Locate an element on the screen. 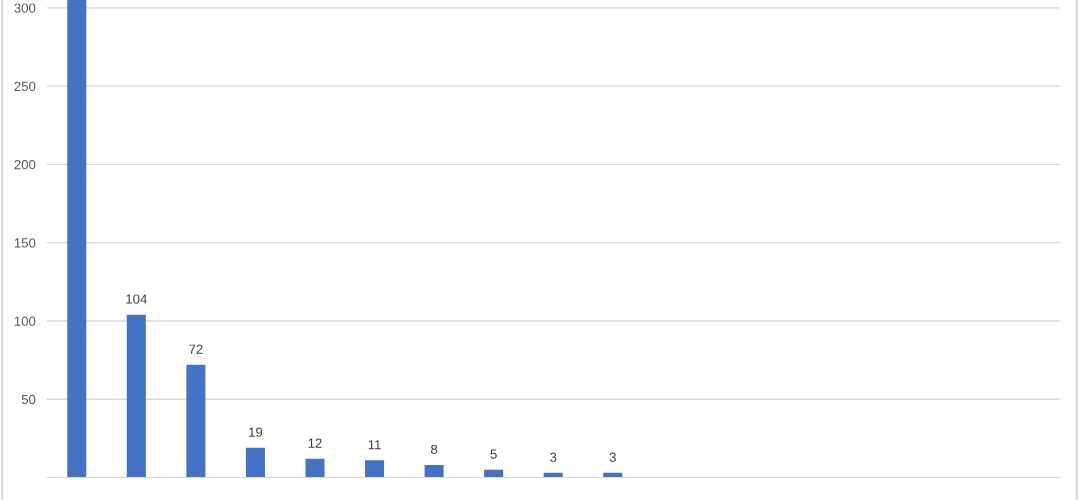 The width and height of the screenshot is (1080, 500). y-tick-label: 150 is located at coordinates (25, 243).